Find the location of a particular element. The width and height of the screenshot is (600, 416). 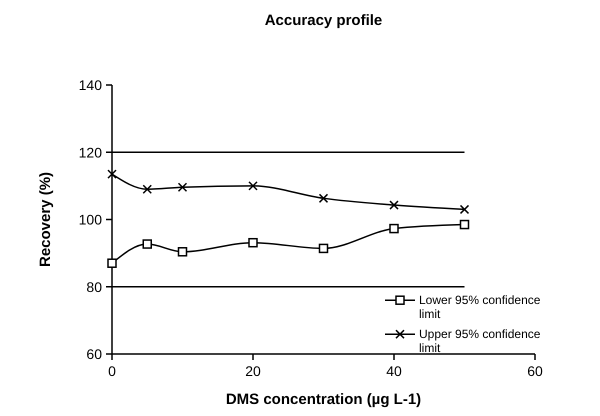

x-tick-label: 60 is located at coordinates (535, 371).